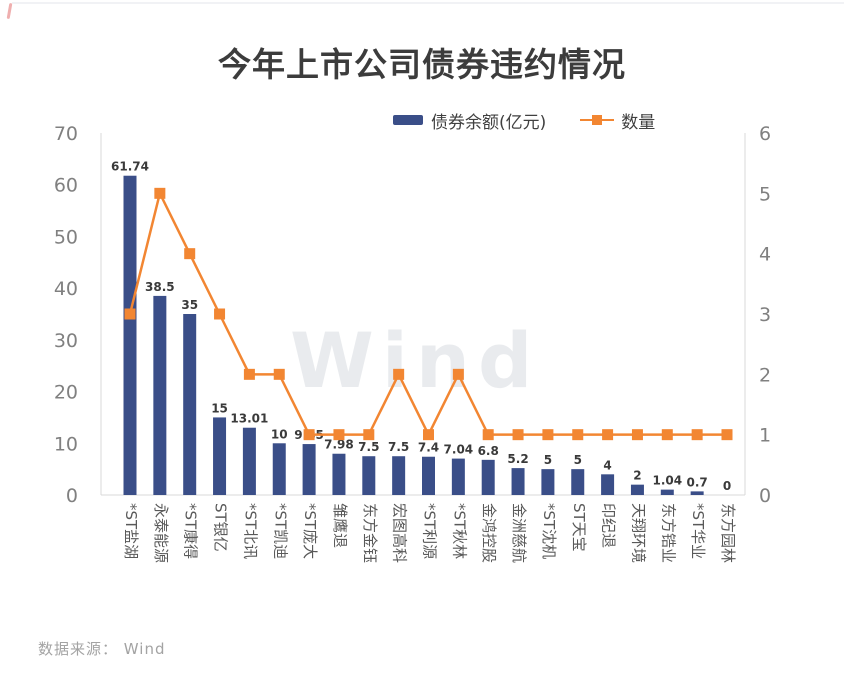  Describe the element at coordinates (250, 531) in the screenshot. I see `x-axis-category-label: *ST北讯` at that location.